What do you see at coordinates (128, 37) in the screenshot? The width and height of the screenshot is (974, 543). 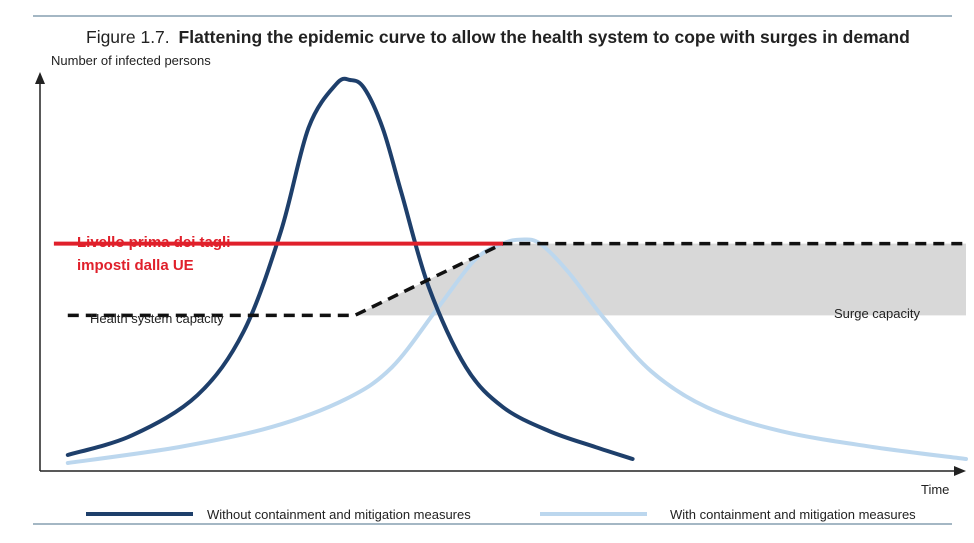 I see `figure-number: Figure 1.7.` at bounding box center [128, 37].